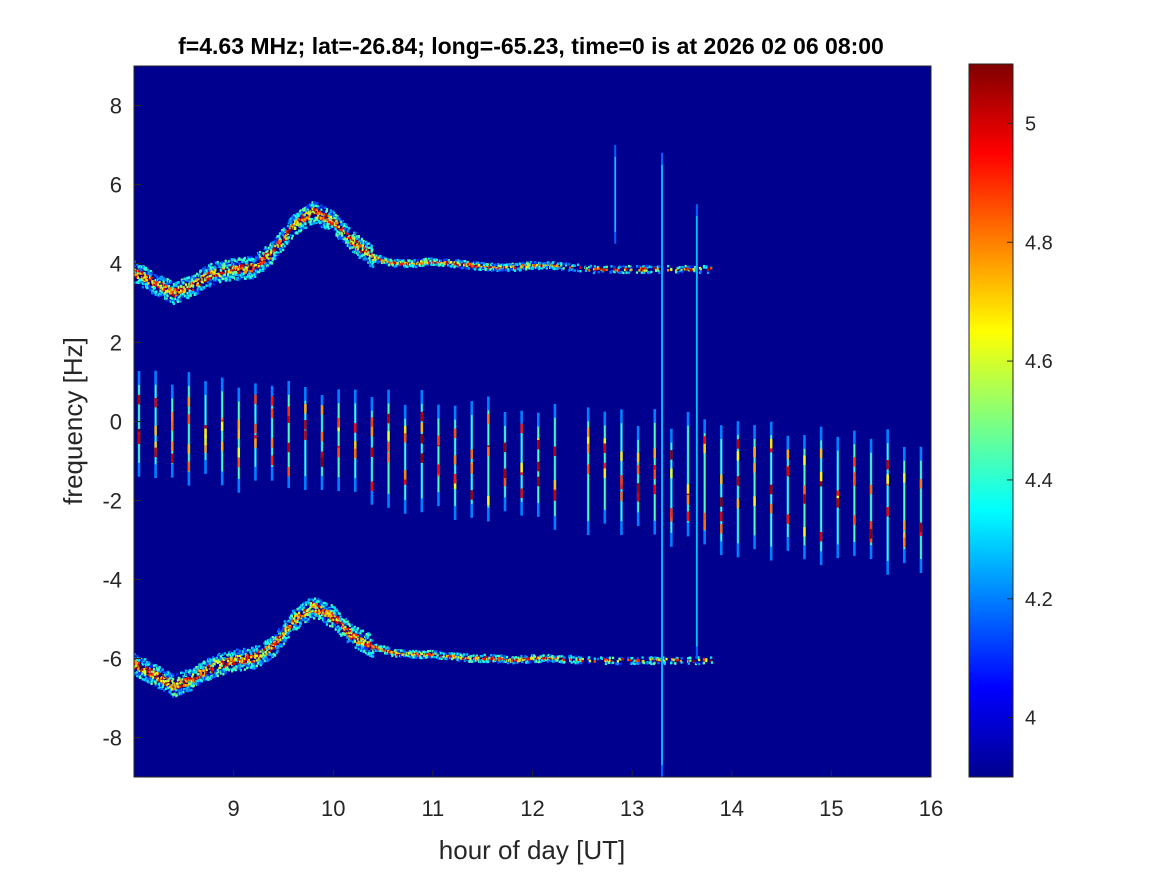 Image resolution: width=1167 pixels, height=875 pixels. What do you see at coordinates (1030, 719) in the screenshot?
I see `colorbar-tick-label: 4` at bounding box center [1030, 719].